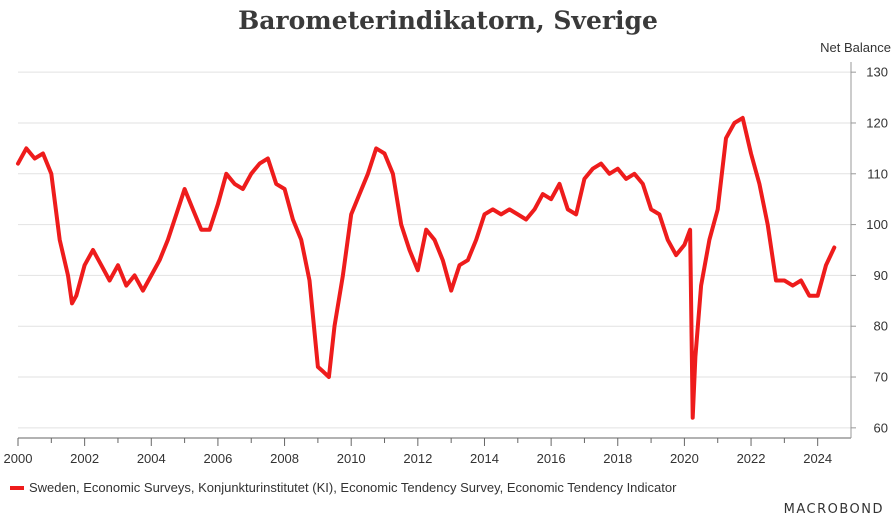 This screenshot has height=530, width=896. Describe the element at coordinates (17, 487) in the screenshot. I see `legend-swatch` at that location.